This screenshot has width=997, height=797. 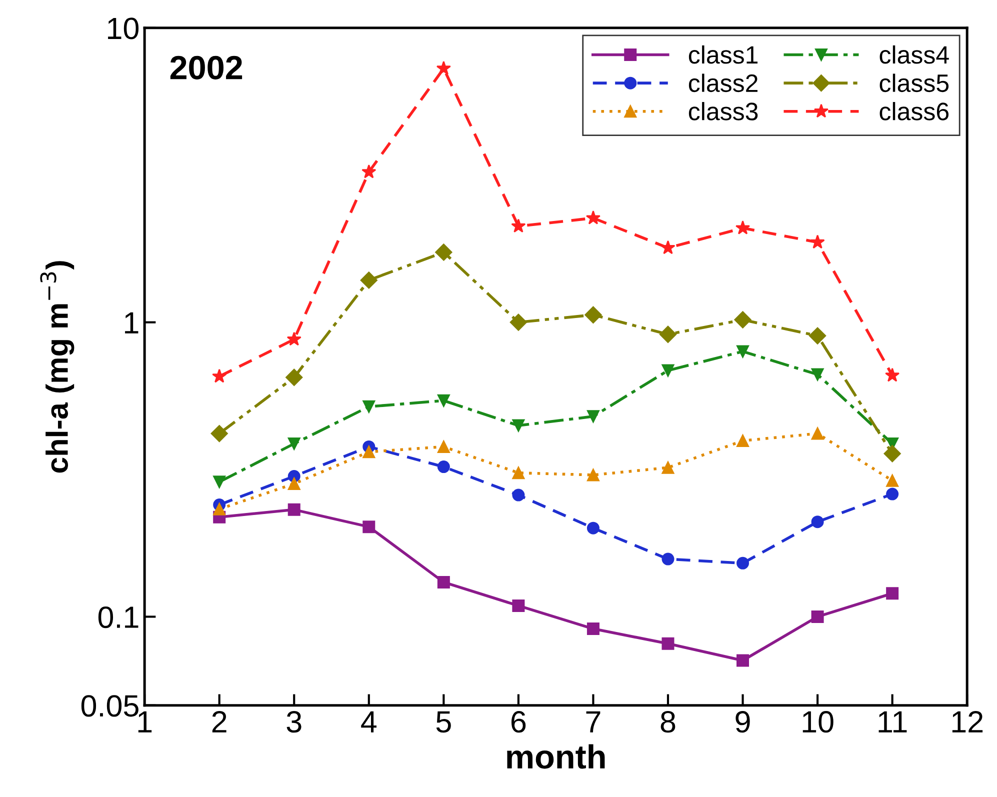 What do you see at coordinates (892, 721) in the screenshot?
I see `x-tick-label: 11` at bounding box center [892, 721].